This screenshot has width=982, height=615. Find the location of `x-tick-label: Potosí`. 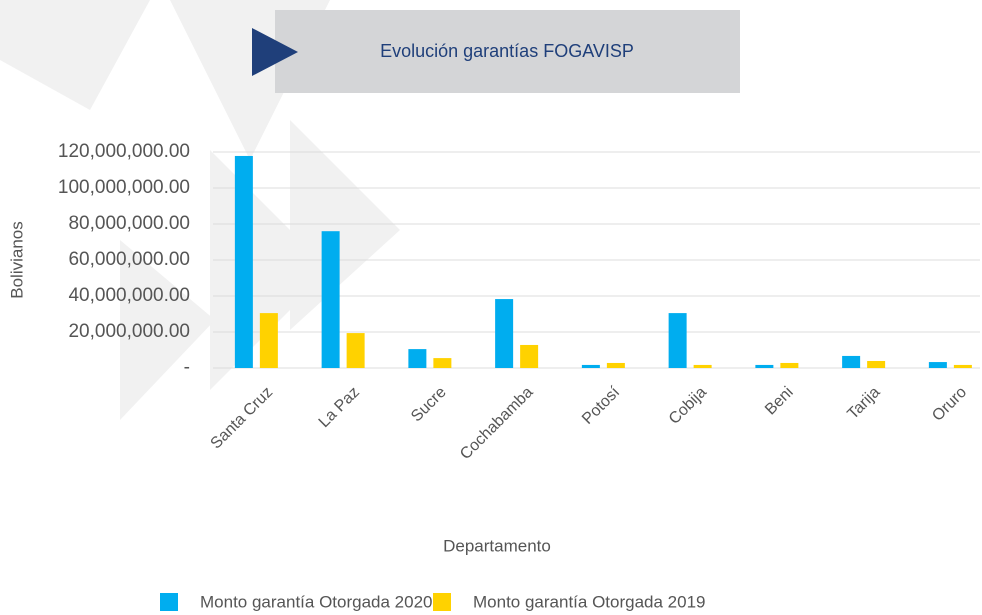

x-tick-label: Potosí is located at coordinates (601, 405).